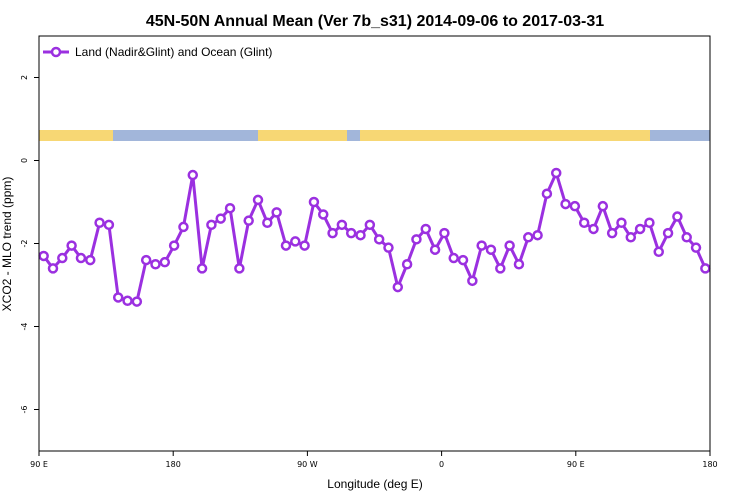 Image resolution: width=750 pixels, height=500 pixels. Describe the element at coordinates (374, 460) in the screenshot. I see `x-axis-ticks: 90 E 180 90 W 0 90 E 180` at that location.